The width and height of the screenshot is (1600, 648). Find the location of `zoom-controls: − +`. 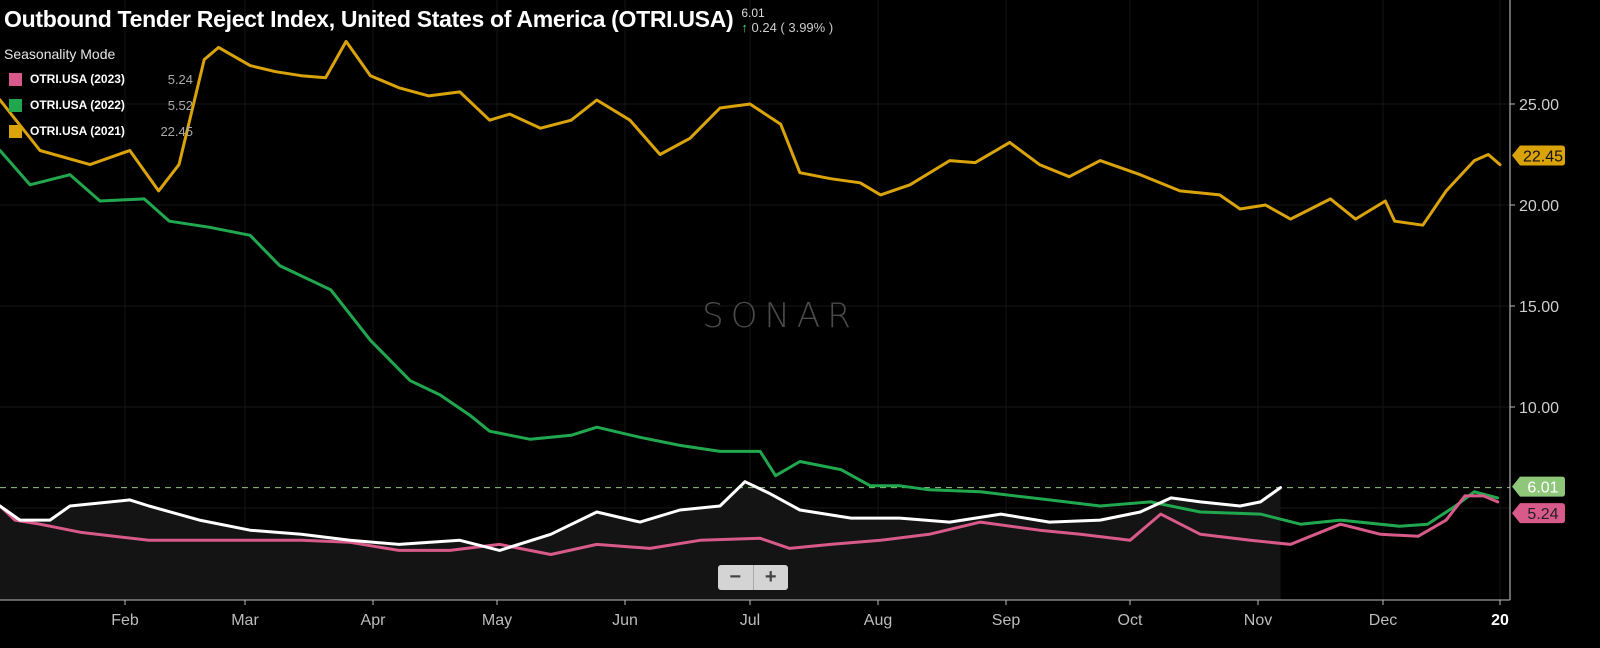

zoom-controls: − + is located at coordinates (753, 577).